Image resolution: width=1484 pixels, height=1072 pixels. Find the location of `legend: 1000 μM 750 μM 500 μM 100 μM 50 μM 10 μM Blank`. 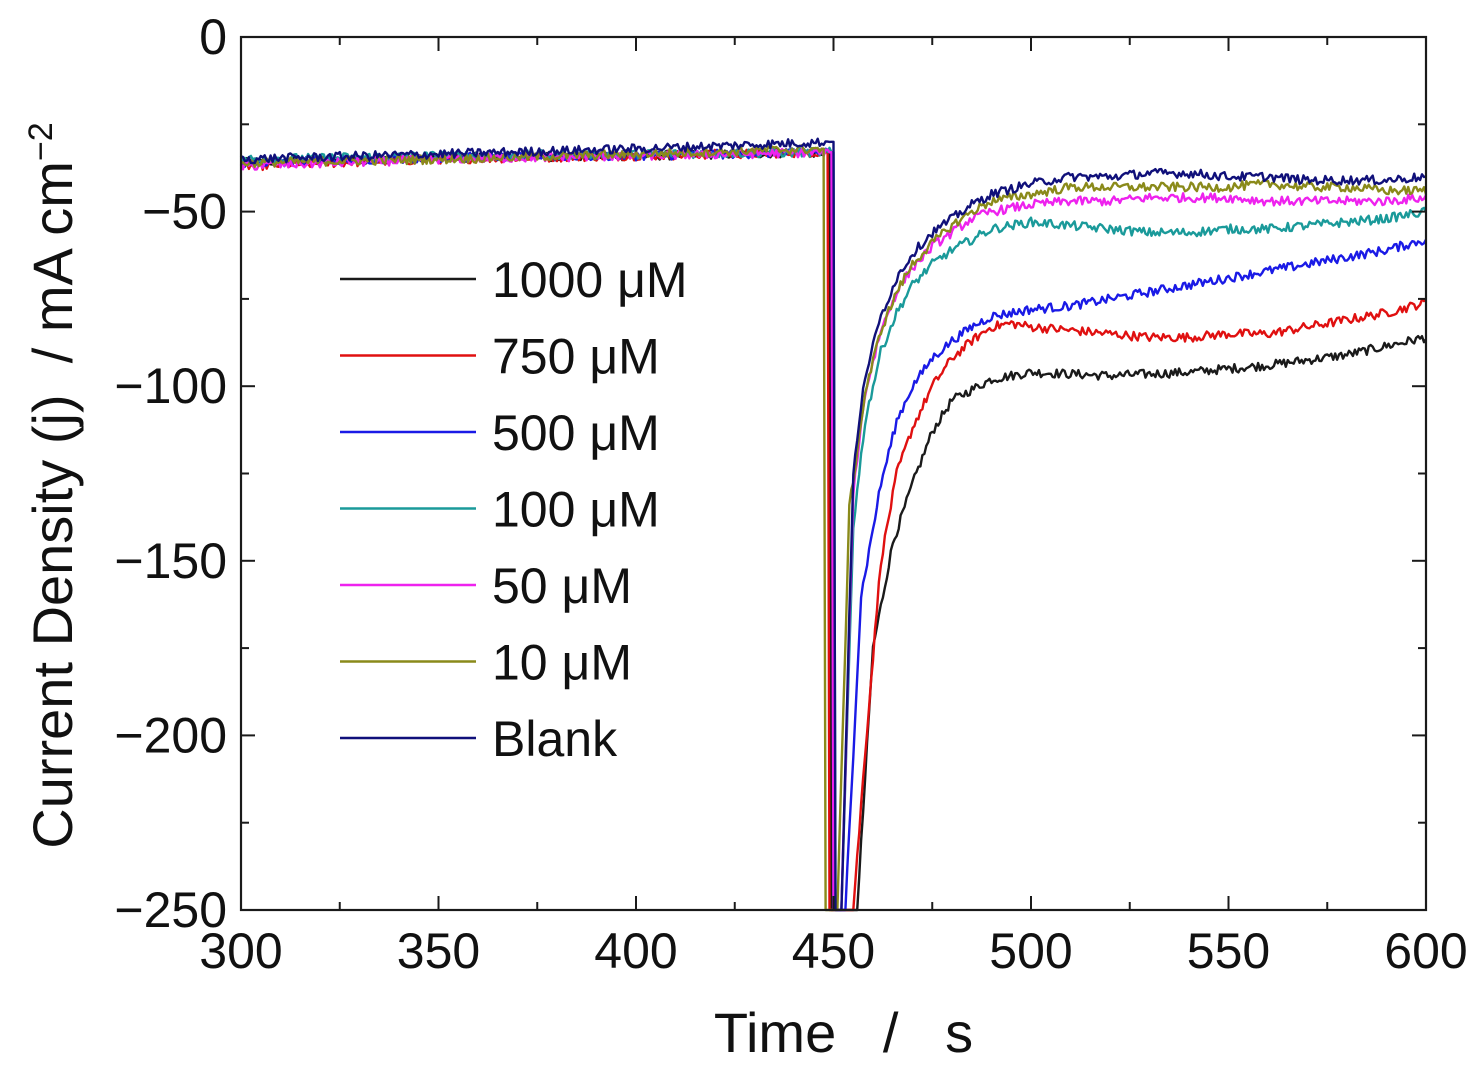

legend: 1000 μM 750 μM 500 μM 100 μM 50 μM 10 μM Blank is located at coordinates (514, 509).